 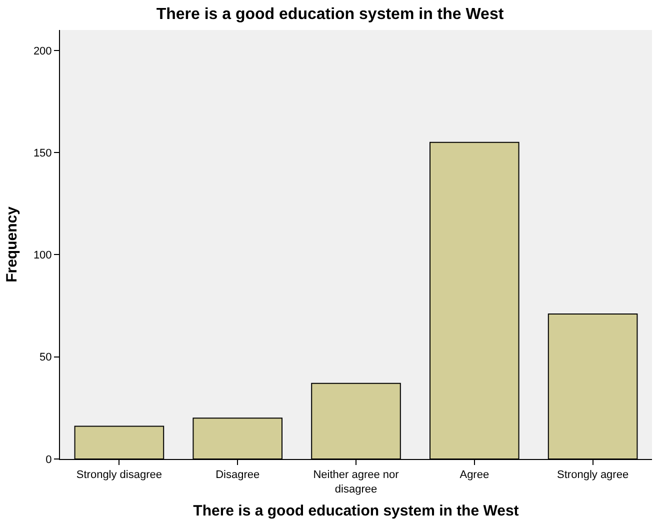 What do you see at coordinates (356, 482) in the screenshot?
I see `x-tick-label: Neither agree nor disagree` at bounding box center [356, 482].